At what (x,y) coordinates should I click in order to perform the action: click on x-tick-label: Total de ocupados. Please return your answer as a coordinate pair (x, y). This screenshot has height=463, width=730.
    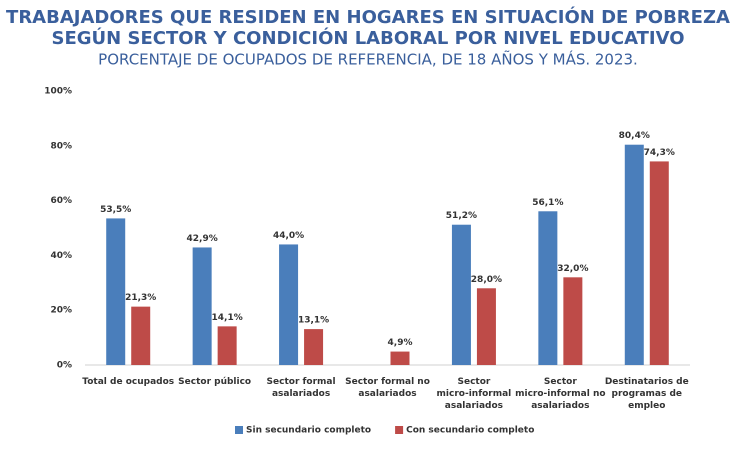
    Looking at the image, I should click on (128, 382).